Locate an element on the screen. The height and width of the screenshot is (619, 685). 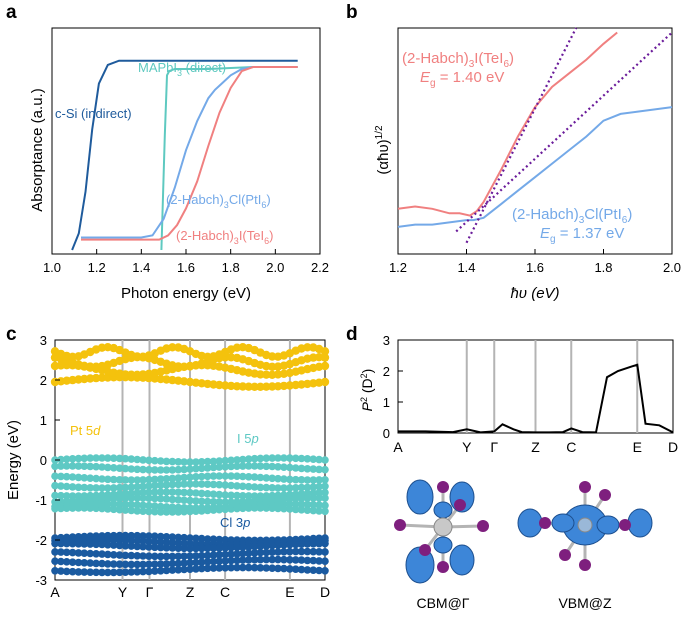
label-cbm: CBM@Γ is located at coordinates (442, 603).